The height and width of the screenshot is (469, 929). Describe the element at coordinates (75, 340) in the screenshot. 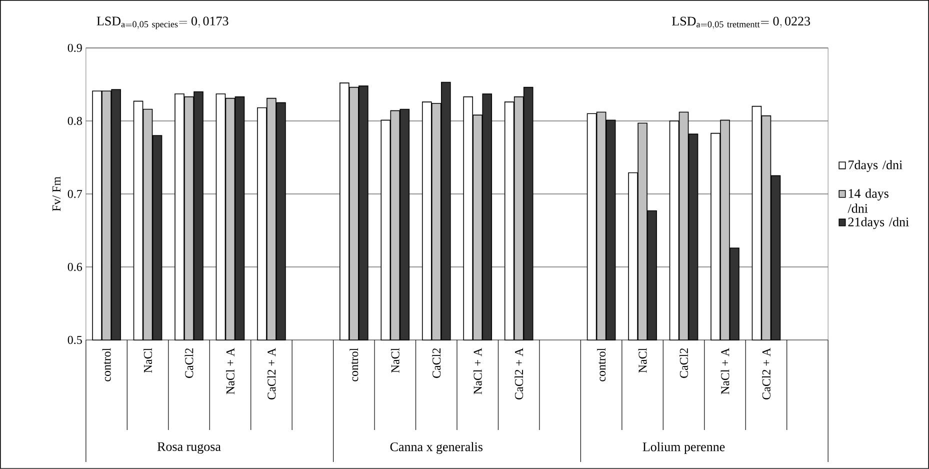

I see `y-tick-label: 0.5` at that location.